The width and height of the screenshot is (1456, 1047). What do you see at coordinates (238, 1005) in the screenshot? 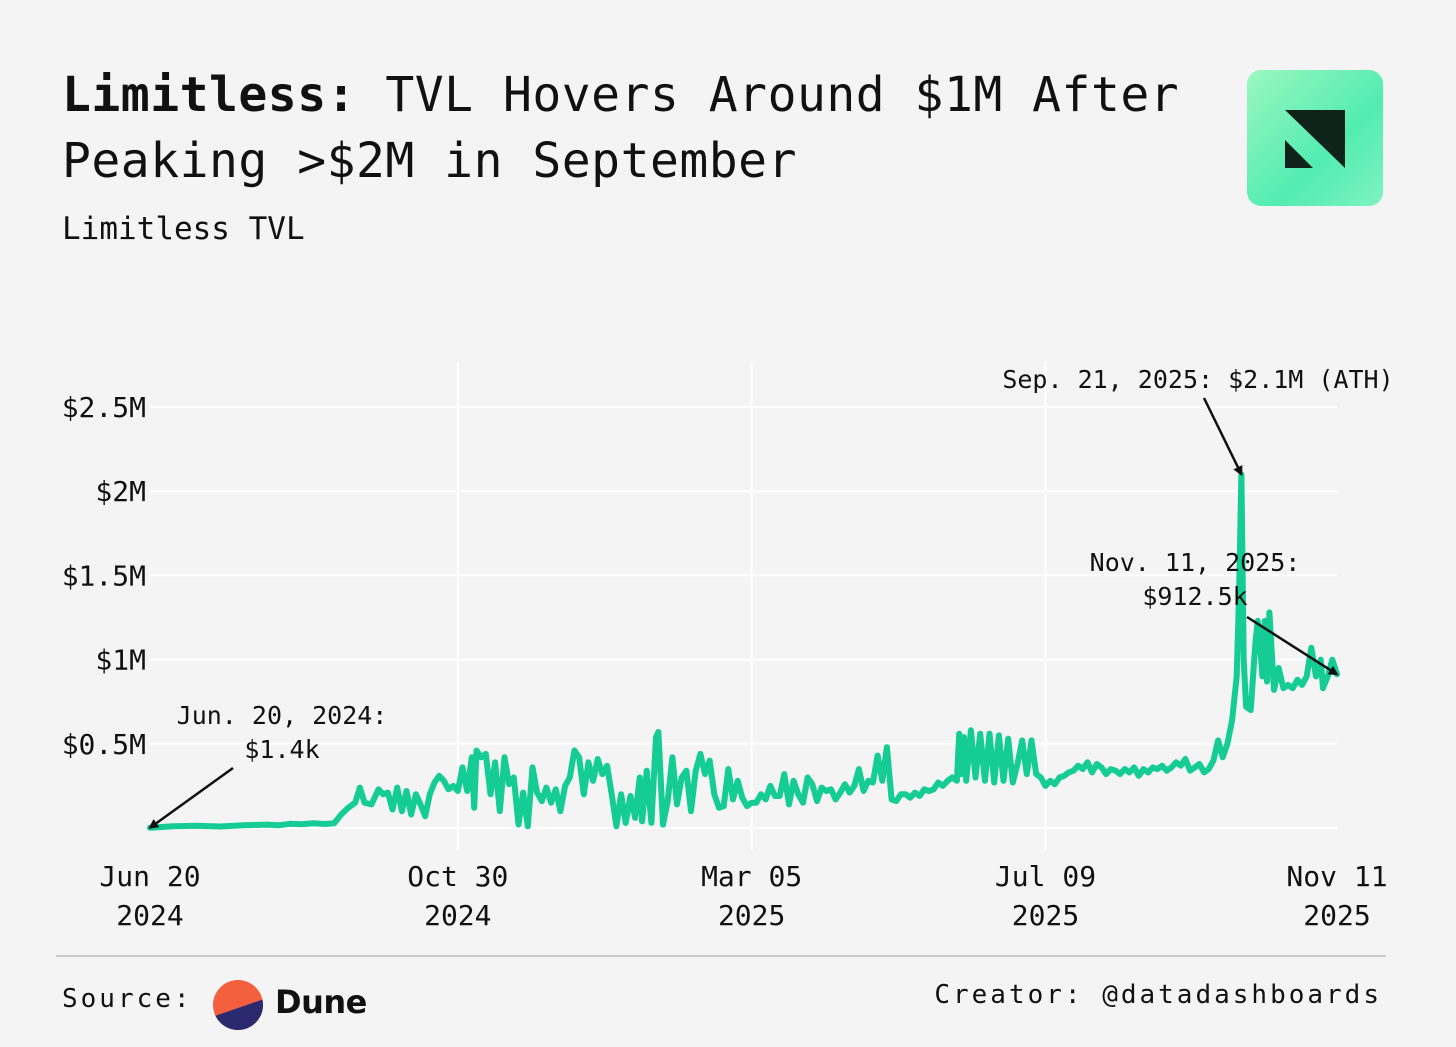
I see `dune-logo-icon` at bounding box center [238, 1005].